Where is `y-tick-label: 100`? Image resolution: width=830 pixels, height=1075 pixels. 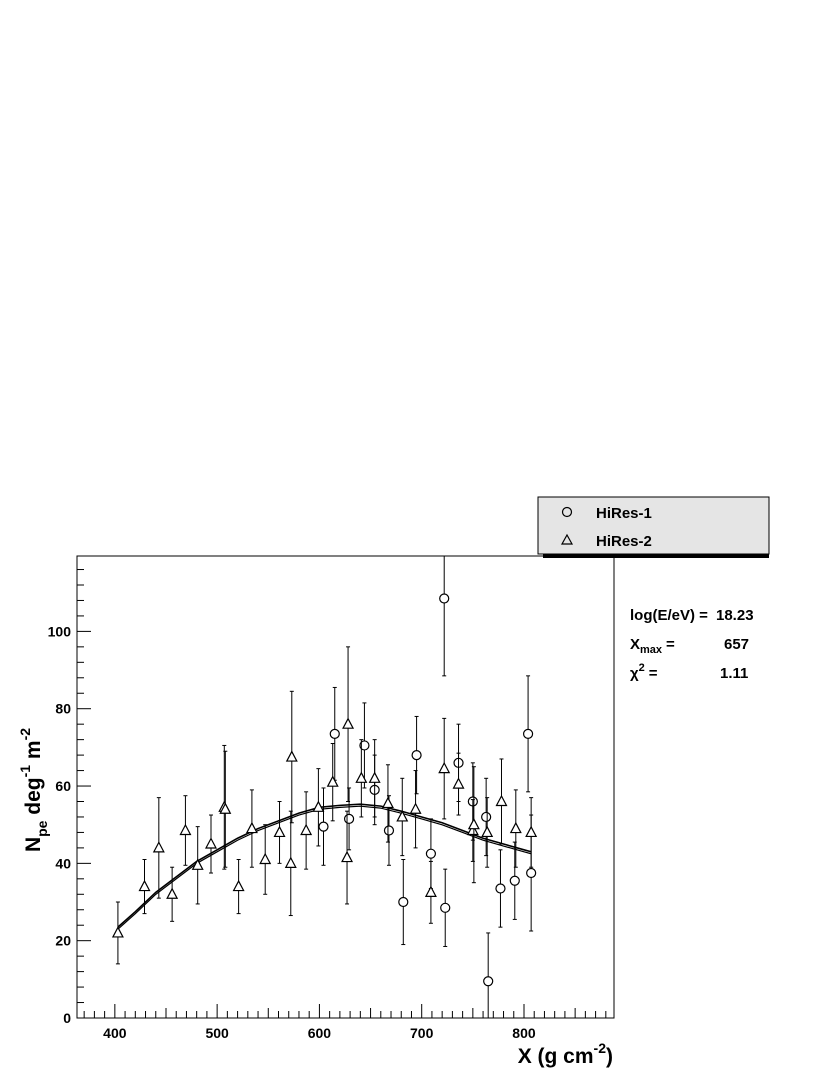 y-tick-label: 100 is located at coordinates (60, 631).